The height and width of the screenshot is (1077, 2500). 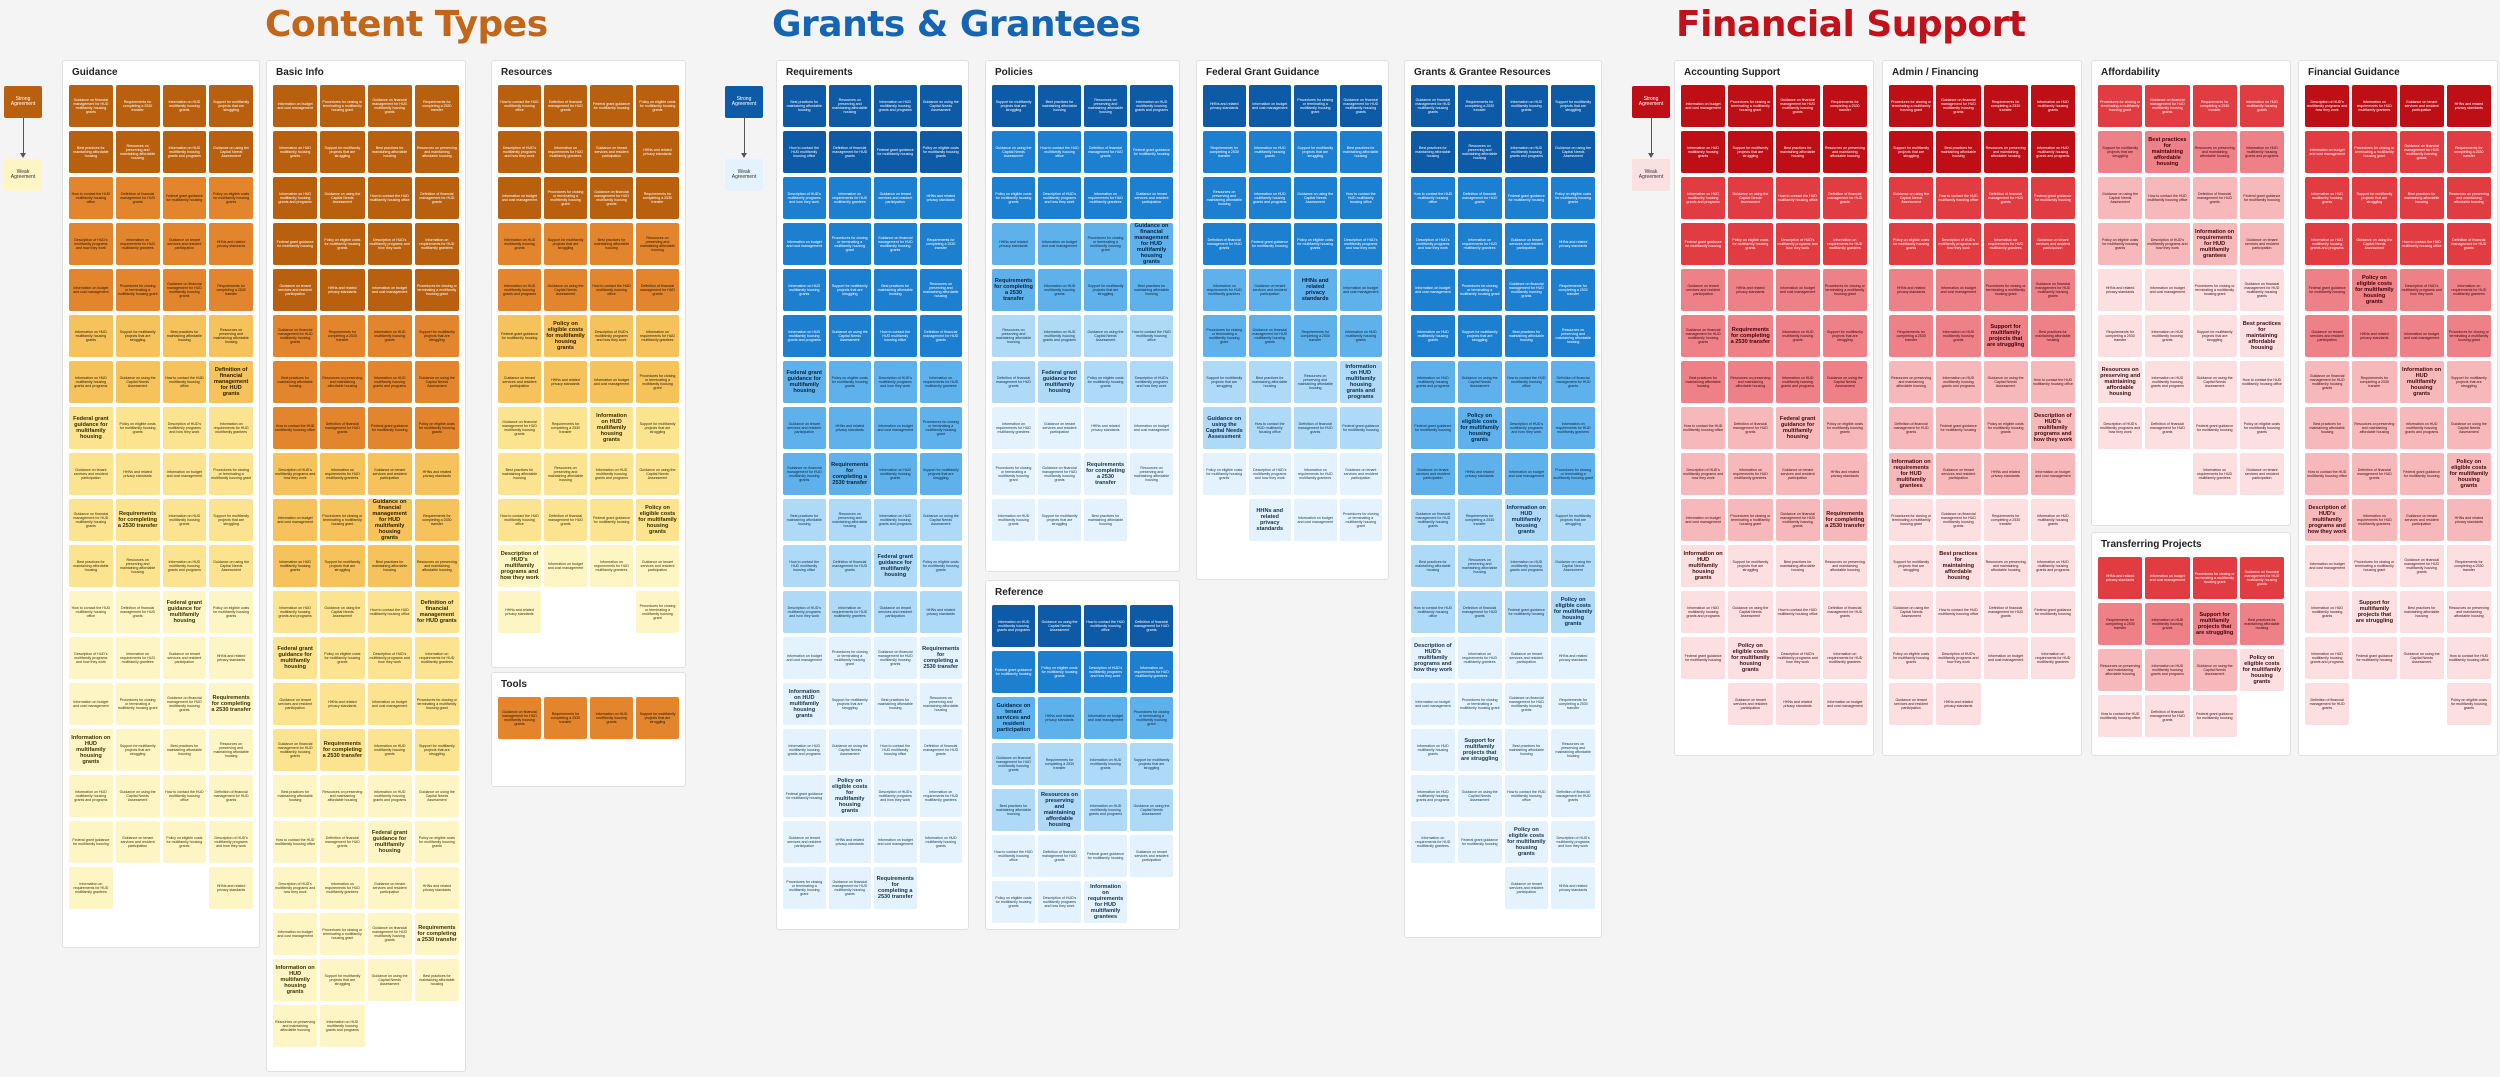 What do you see at coordinates (744, 102) in the screenshot?
I see `strong-agreement-sticky: Strong Agreement` at bounding box center [744, 102].